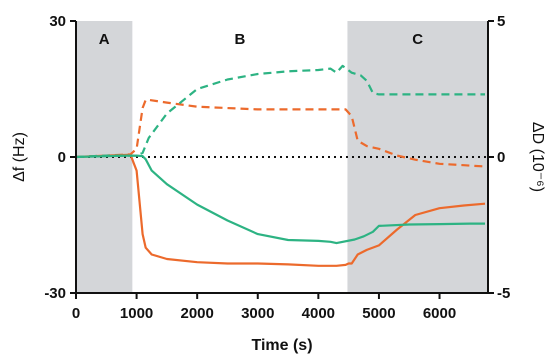  What do you see at coordinates (501, 21) in the screenshot?
I see `right-y-tick-label: 5` at bounding box center [501, 21].